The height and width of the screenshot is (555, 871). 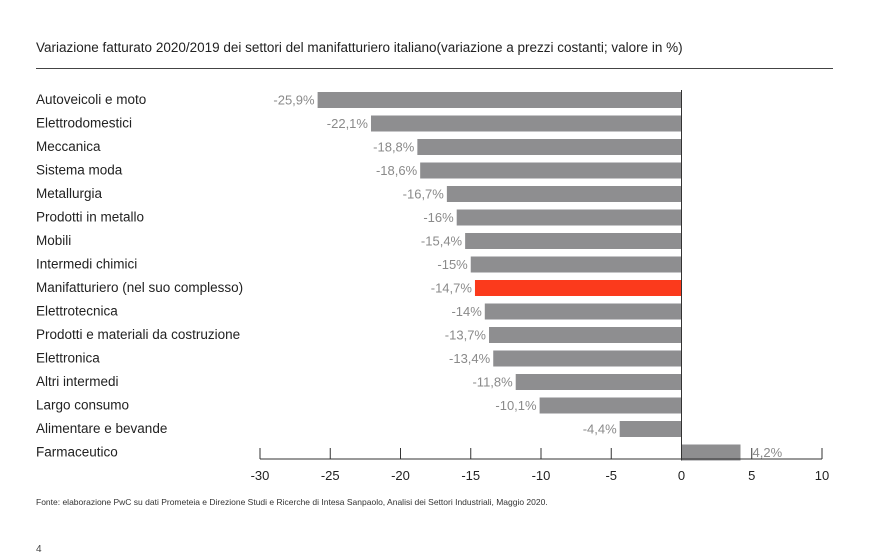 What do you see at coordinates (434, 68) in the screenshot?
I see `title-rule` at bounding box center [434, 68].